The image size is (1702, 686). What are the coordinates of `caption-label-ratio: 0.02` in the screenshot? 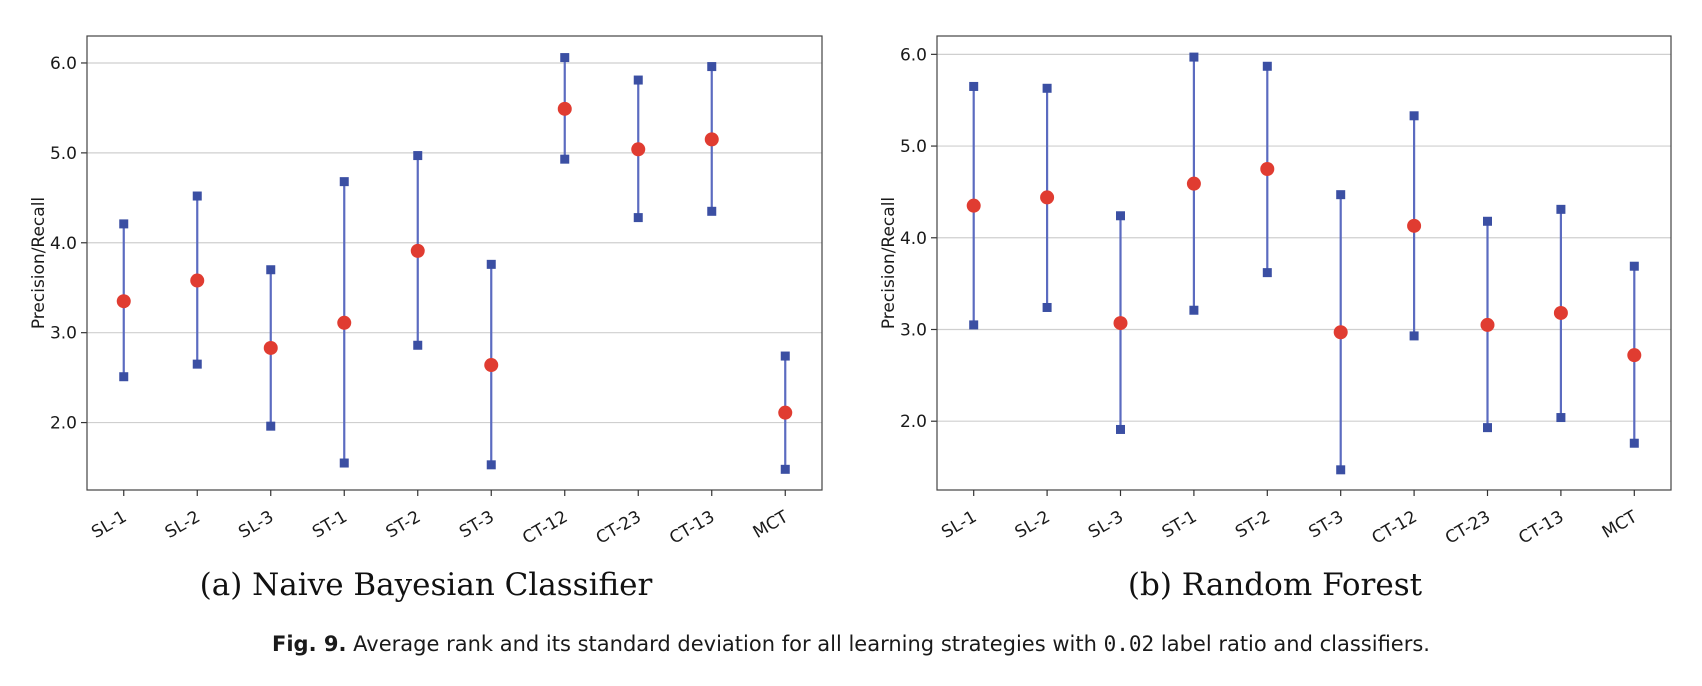 It's located at (1129, 644).